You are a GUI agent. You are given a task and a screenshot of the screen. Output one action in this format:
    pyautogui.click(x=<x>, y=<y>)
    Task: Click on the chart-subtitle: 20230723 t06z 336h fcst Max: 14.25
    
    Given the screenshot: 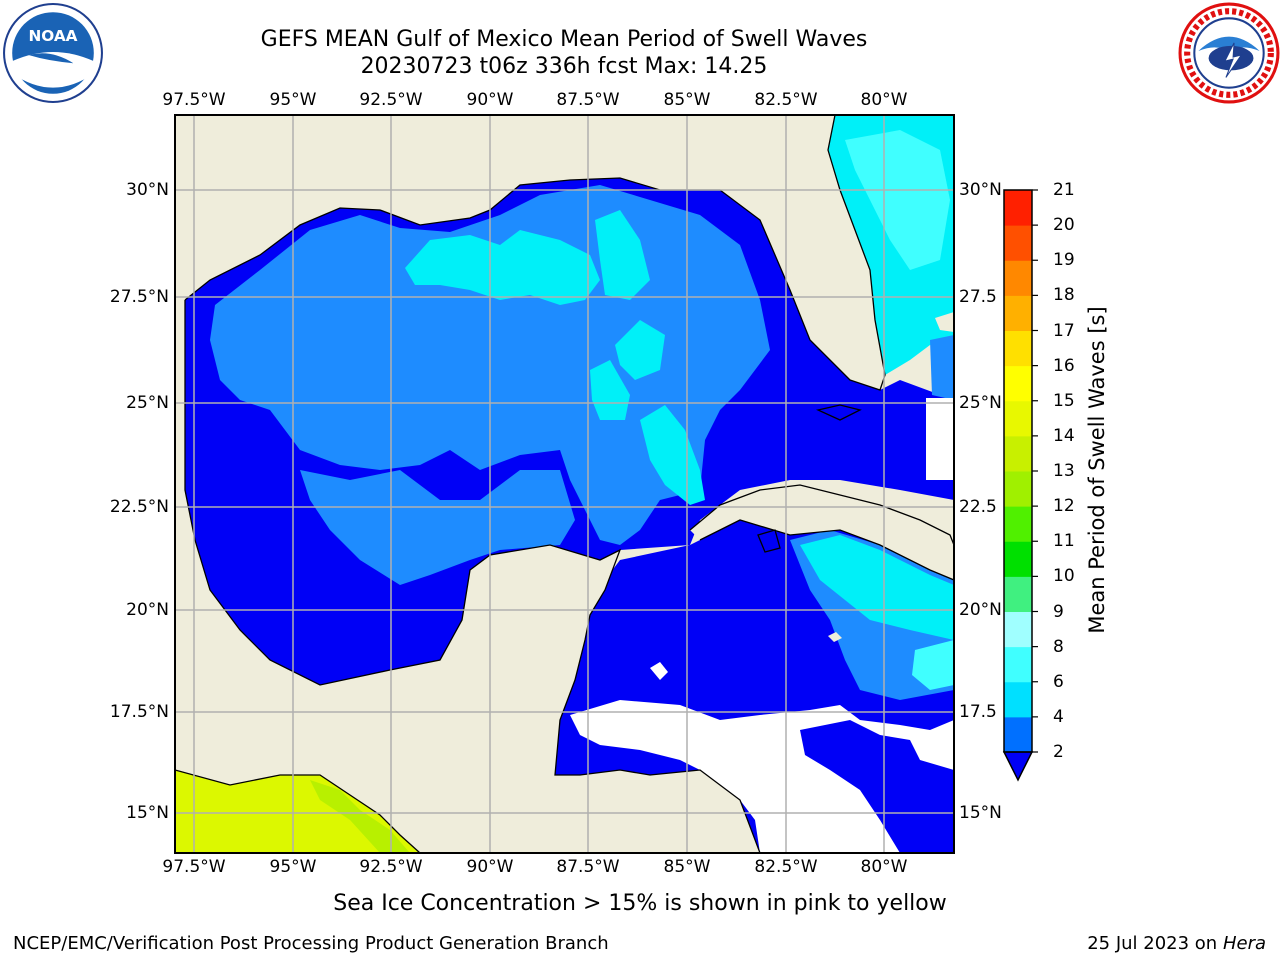 What is the action you would take?
    pyautogui.click(x=564, y=66)
    